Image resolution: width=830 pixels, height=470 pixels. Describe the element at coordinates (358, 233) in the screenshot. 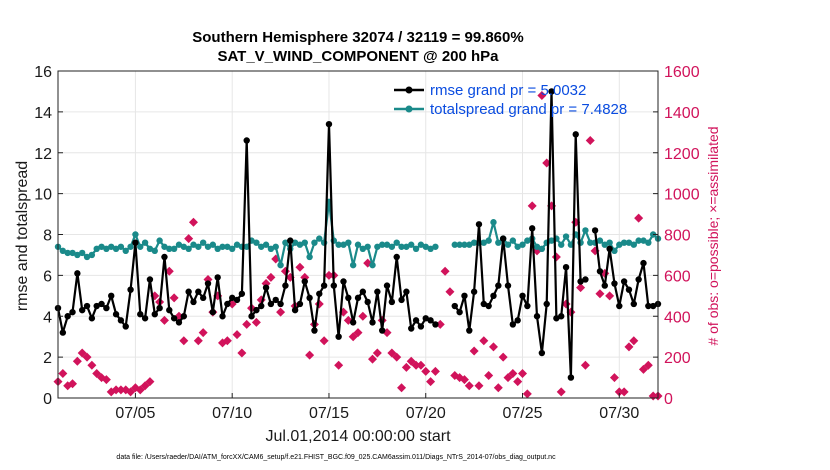

I see `totalspread-series` at that location.